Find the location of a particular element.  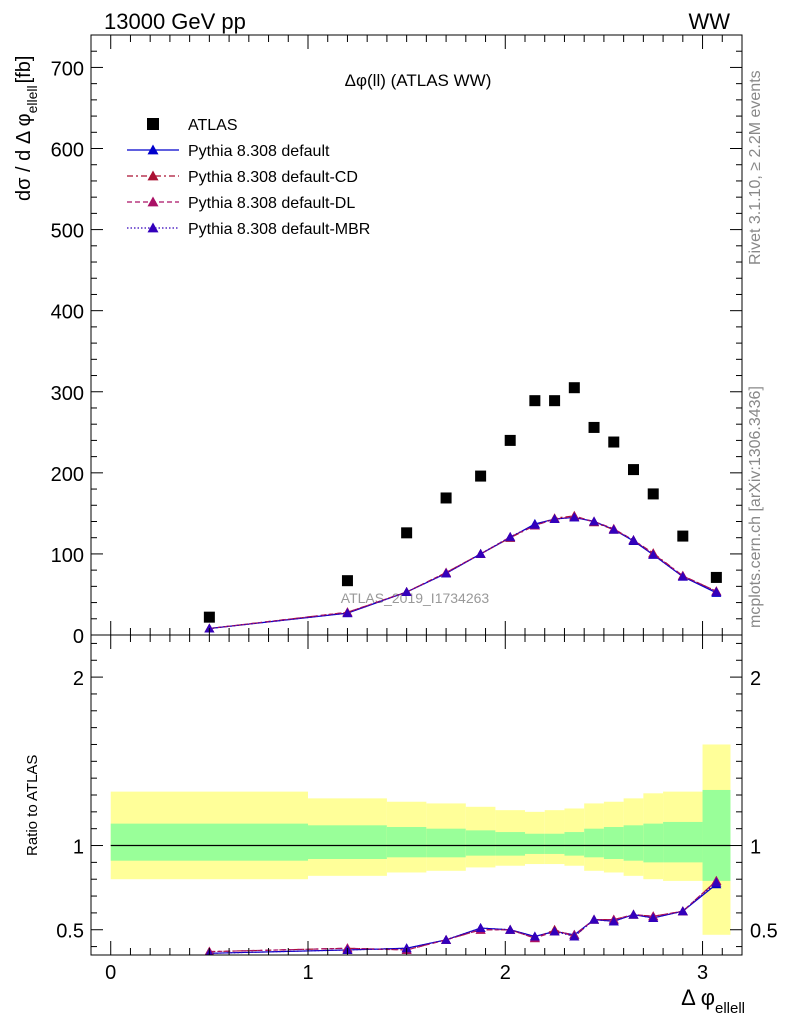

legend-label-1: Pythia 8.308 default-CD is located at coordinates (273, 177).